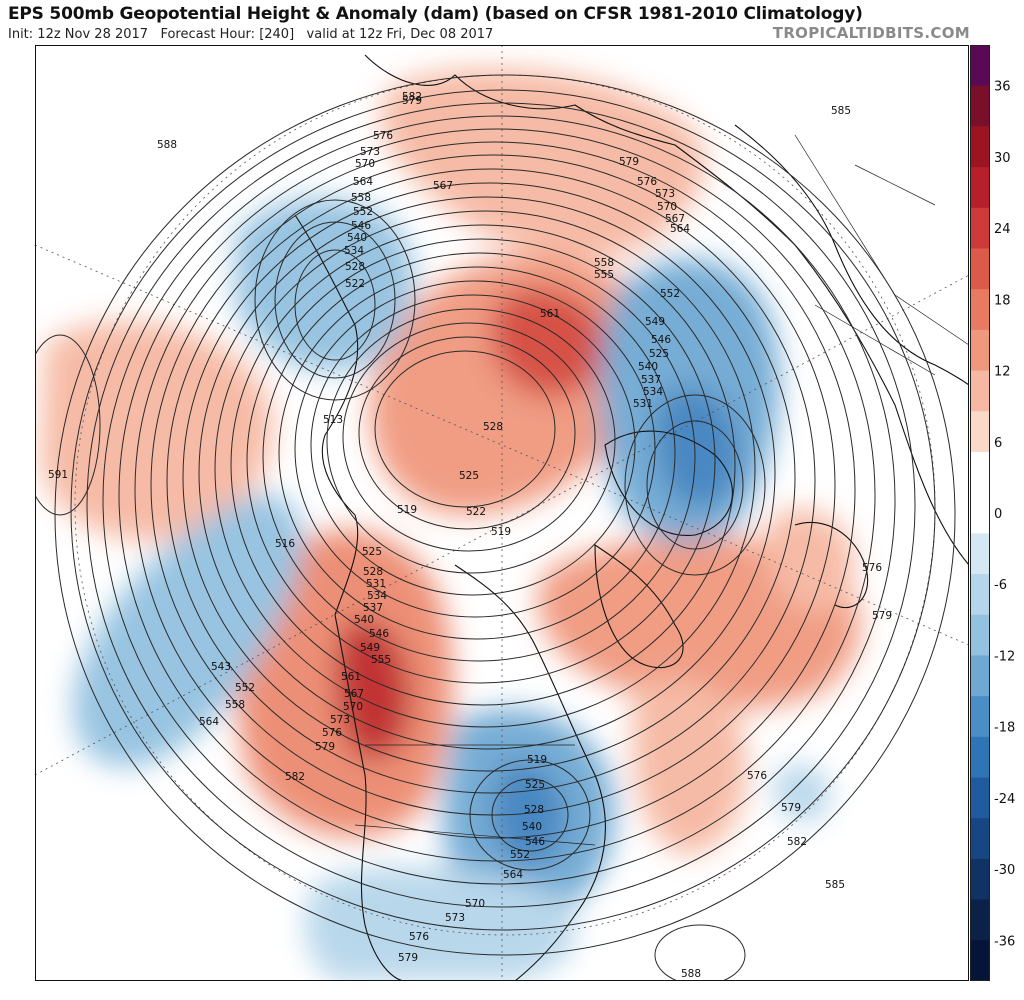  Describe the element at coordinates (1000, 585) in the screenshot. I see `colorbar-tick-label: -6` at that location.